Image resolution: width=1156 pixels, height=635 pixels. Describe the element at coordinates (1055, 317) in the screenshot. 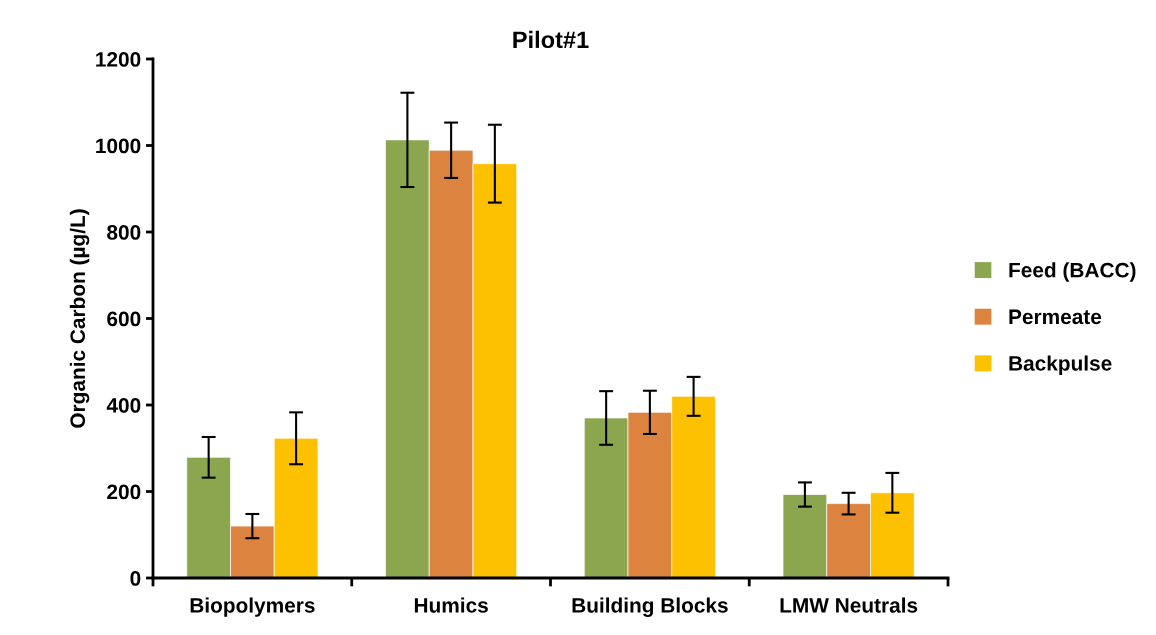

I see `legend-label: Permeate` at that location.